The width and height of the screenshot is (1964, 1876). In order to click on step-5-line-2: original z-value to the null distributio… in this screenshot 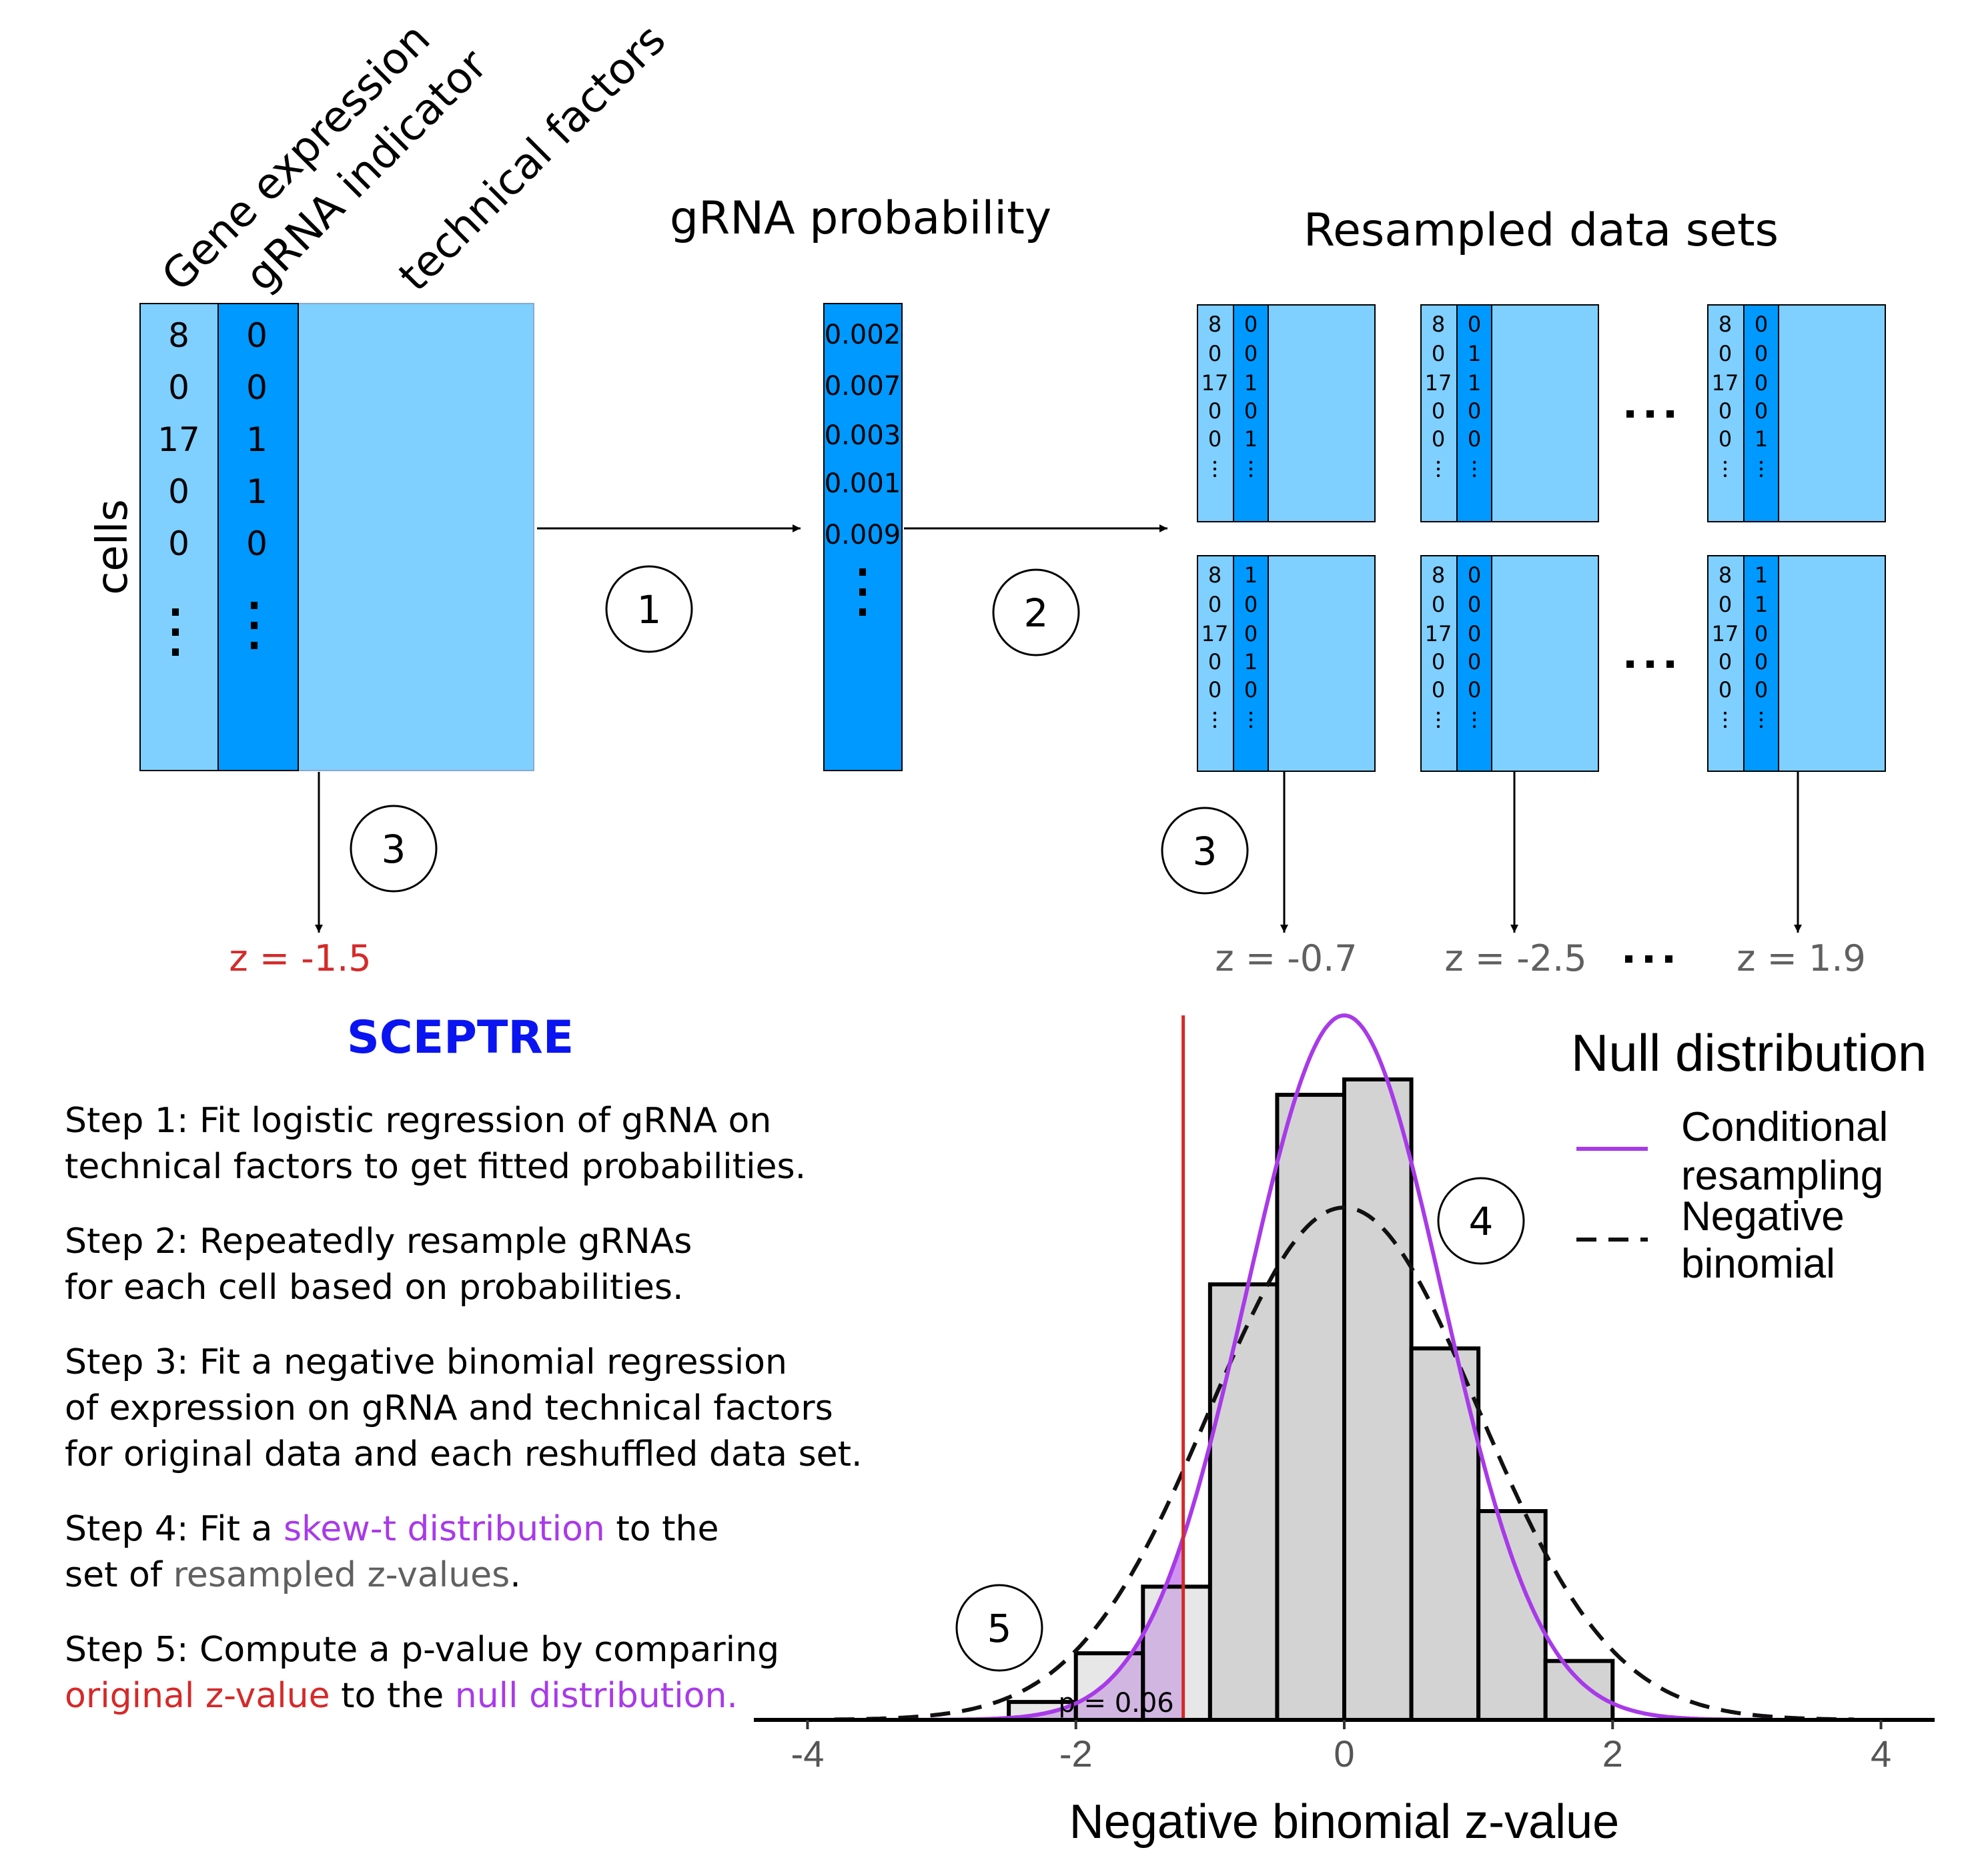, I will do `click(402, 1696)`.